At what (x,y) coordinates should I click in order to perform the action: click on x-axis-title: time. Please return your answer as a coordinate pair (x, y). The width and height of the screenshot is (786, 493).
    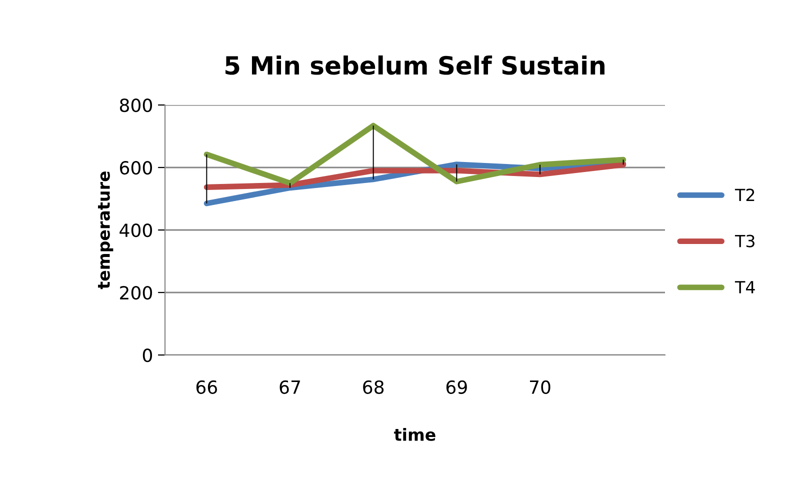
    Looking at the image, I should click on (415, 434).